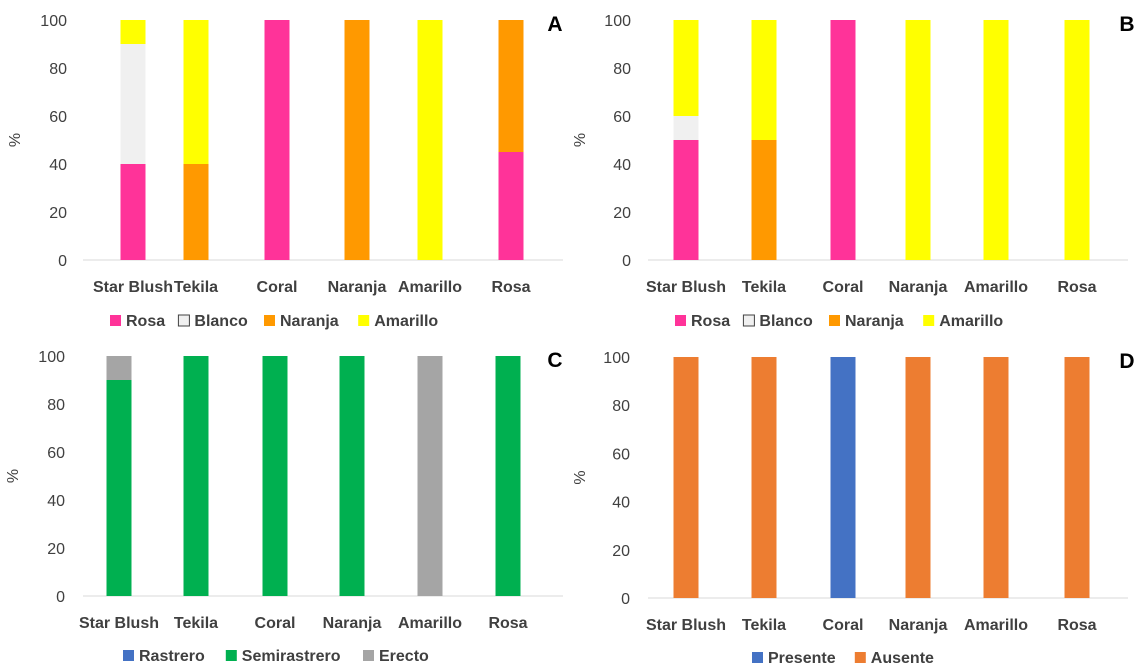  What do you see at coordinates (404, 656) in the screenshot?
I see `legend-label-erecto: Erecto` at bounding box center [404, 656].